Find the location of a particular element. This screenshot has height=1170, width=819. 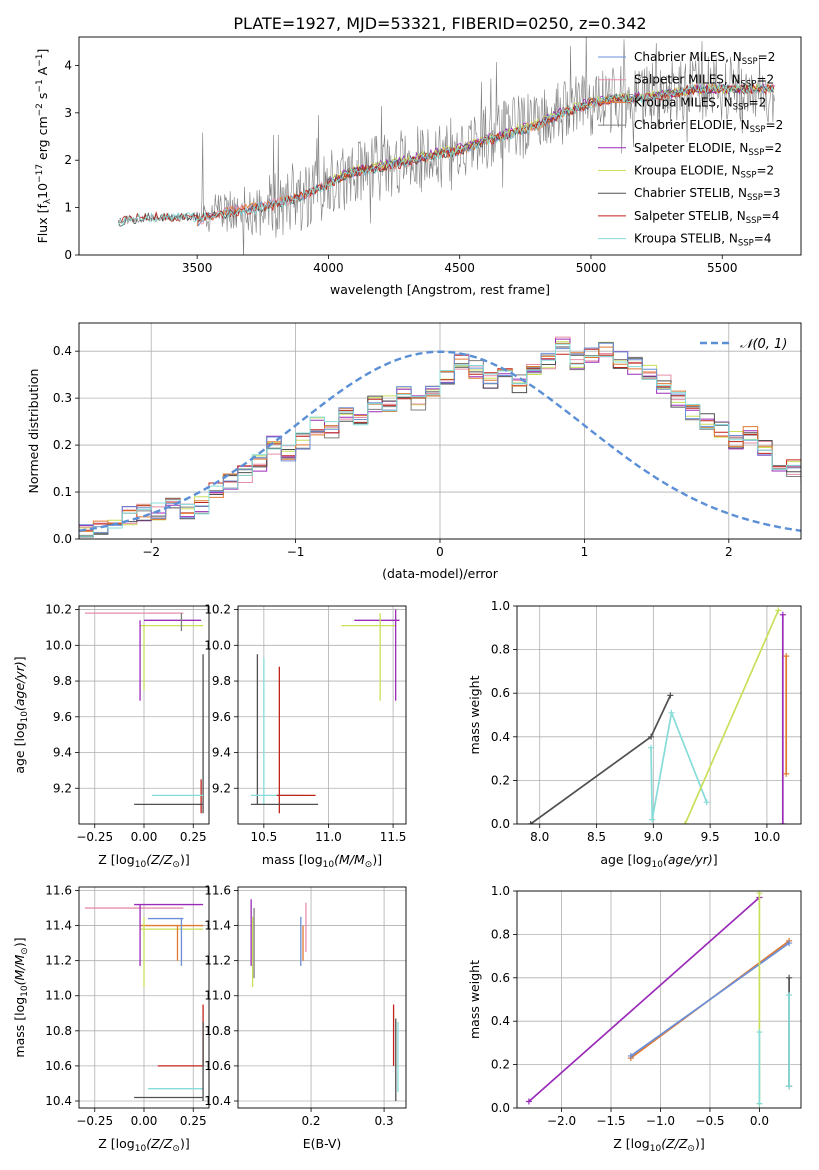

spectrum-plot-area is located at coordinates (446, 146).